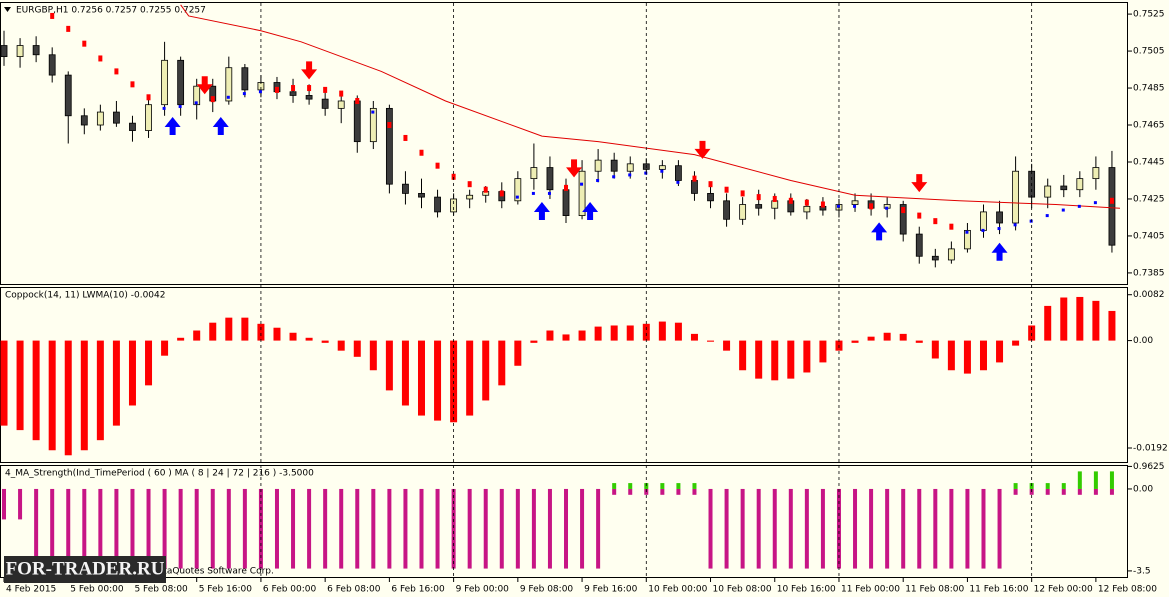 This screenshot has height=597, width=1169. What do you see at coordinates (1143, 341) in the screenshot?
I see `y-tick-label: 0.00` at bounding box center [1143, 341].